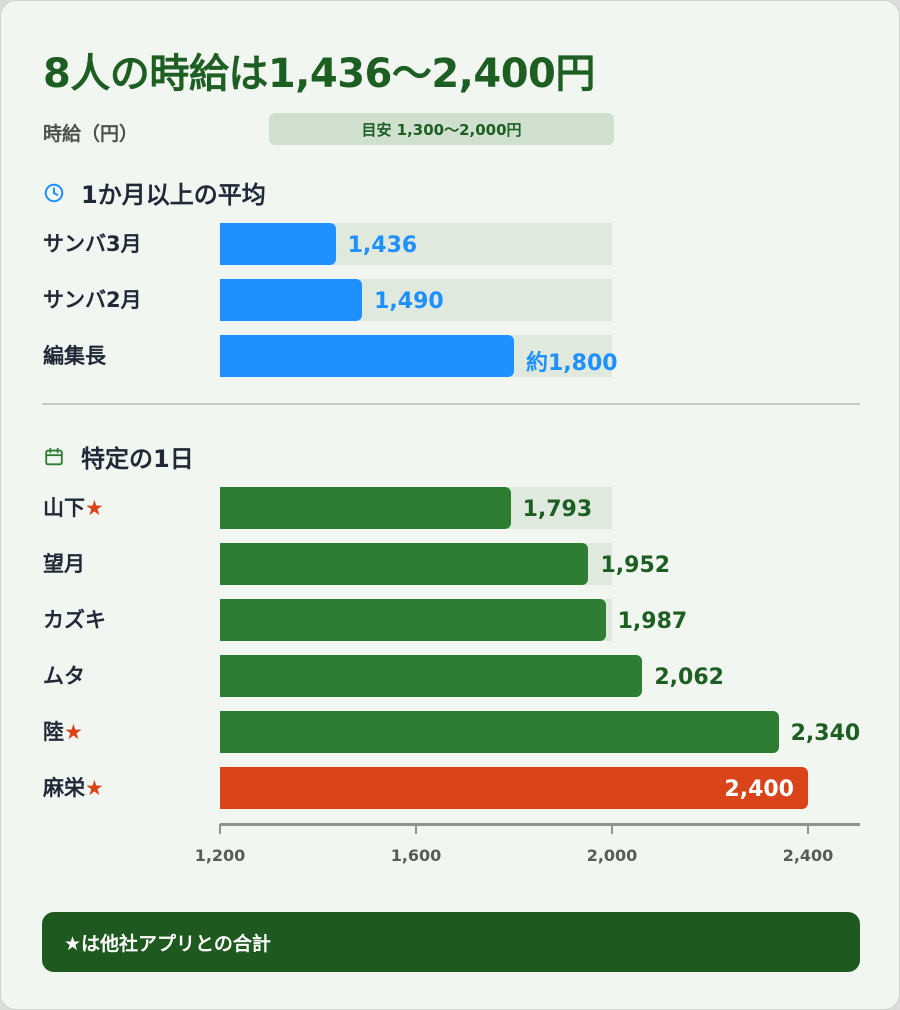 This screenshot has width=900, height=1010. What do you see at coordinates (173, 195) in the screenshot?
I see `section-title-average: 1か月以上の平均` at bounding box center [173, 195].